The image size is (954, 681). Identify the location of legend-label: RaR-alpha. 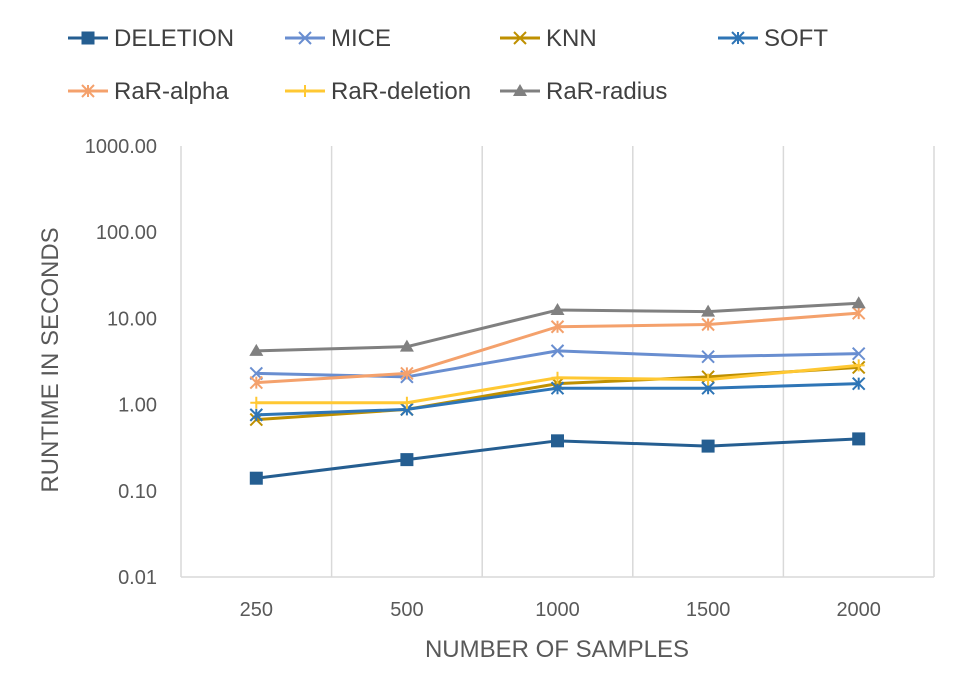
(171, 91).